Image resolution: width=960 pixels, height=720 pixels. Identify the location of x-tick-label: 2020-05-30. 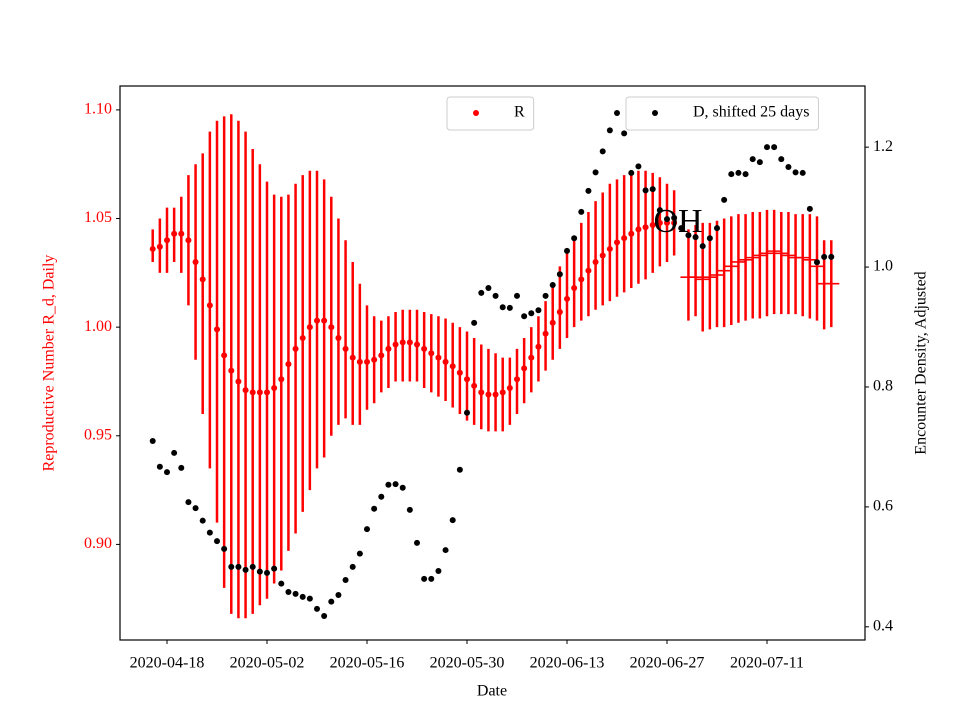
(467, 663).